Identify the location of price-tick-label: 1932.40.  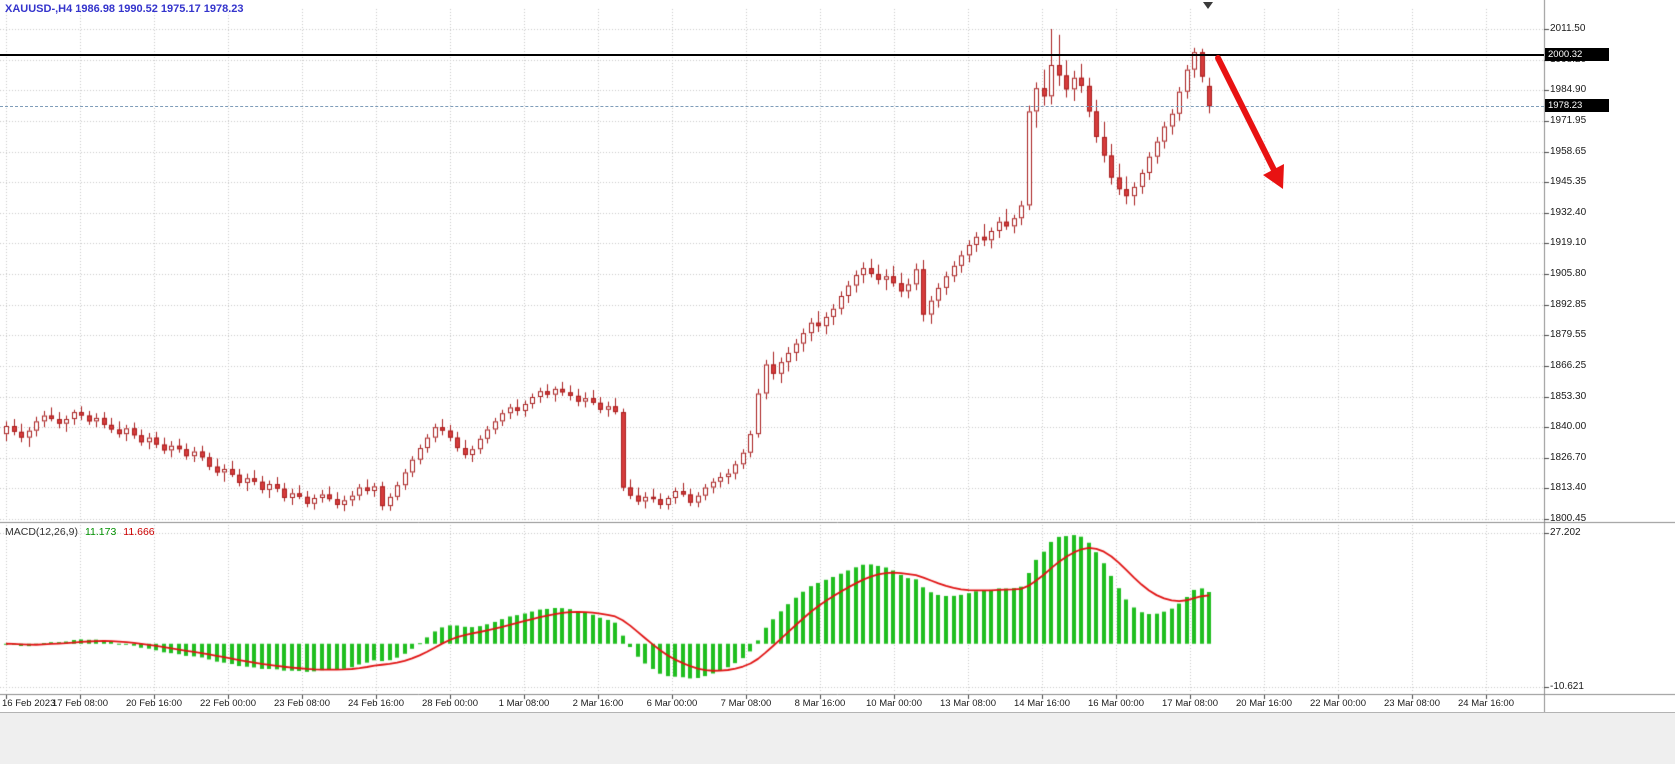
(1568, 212).